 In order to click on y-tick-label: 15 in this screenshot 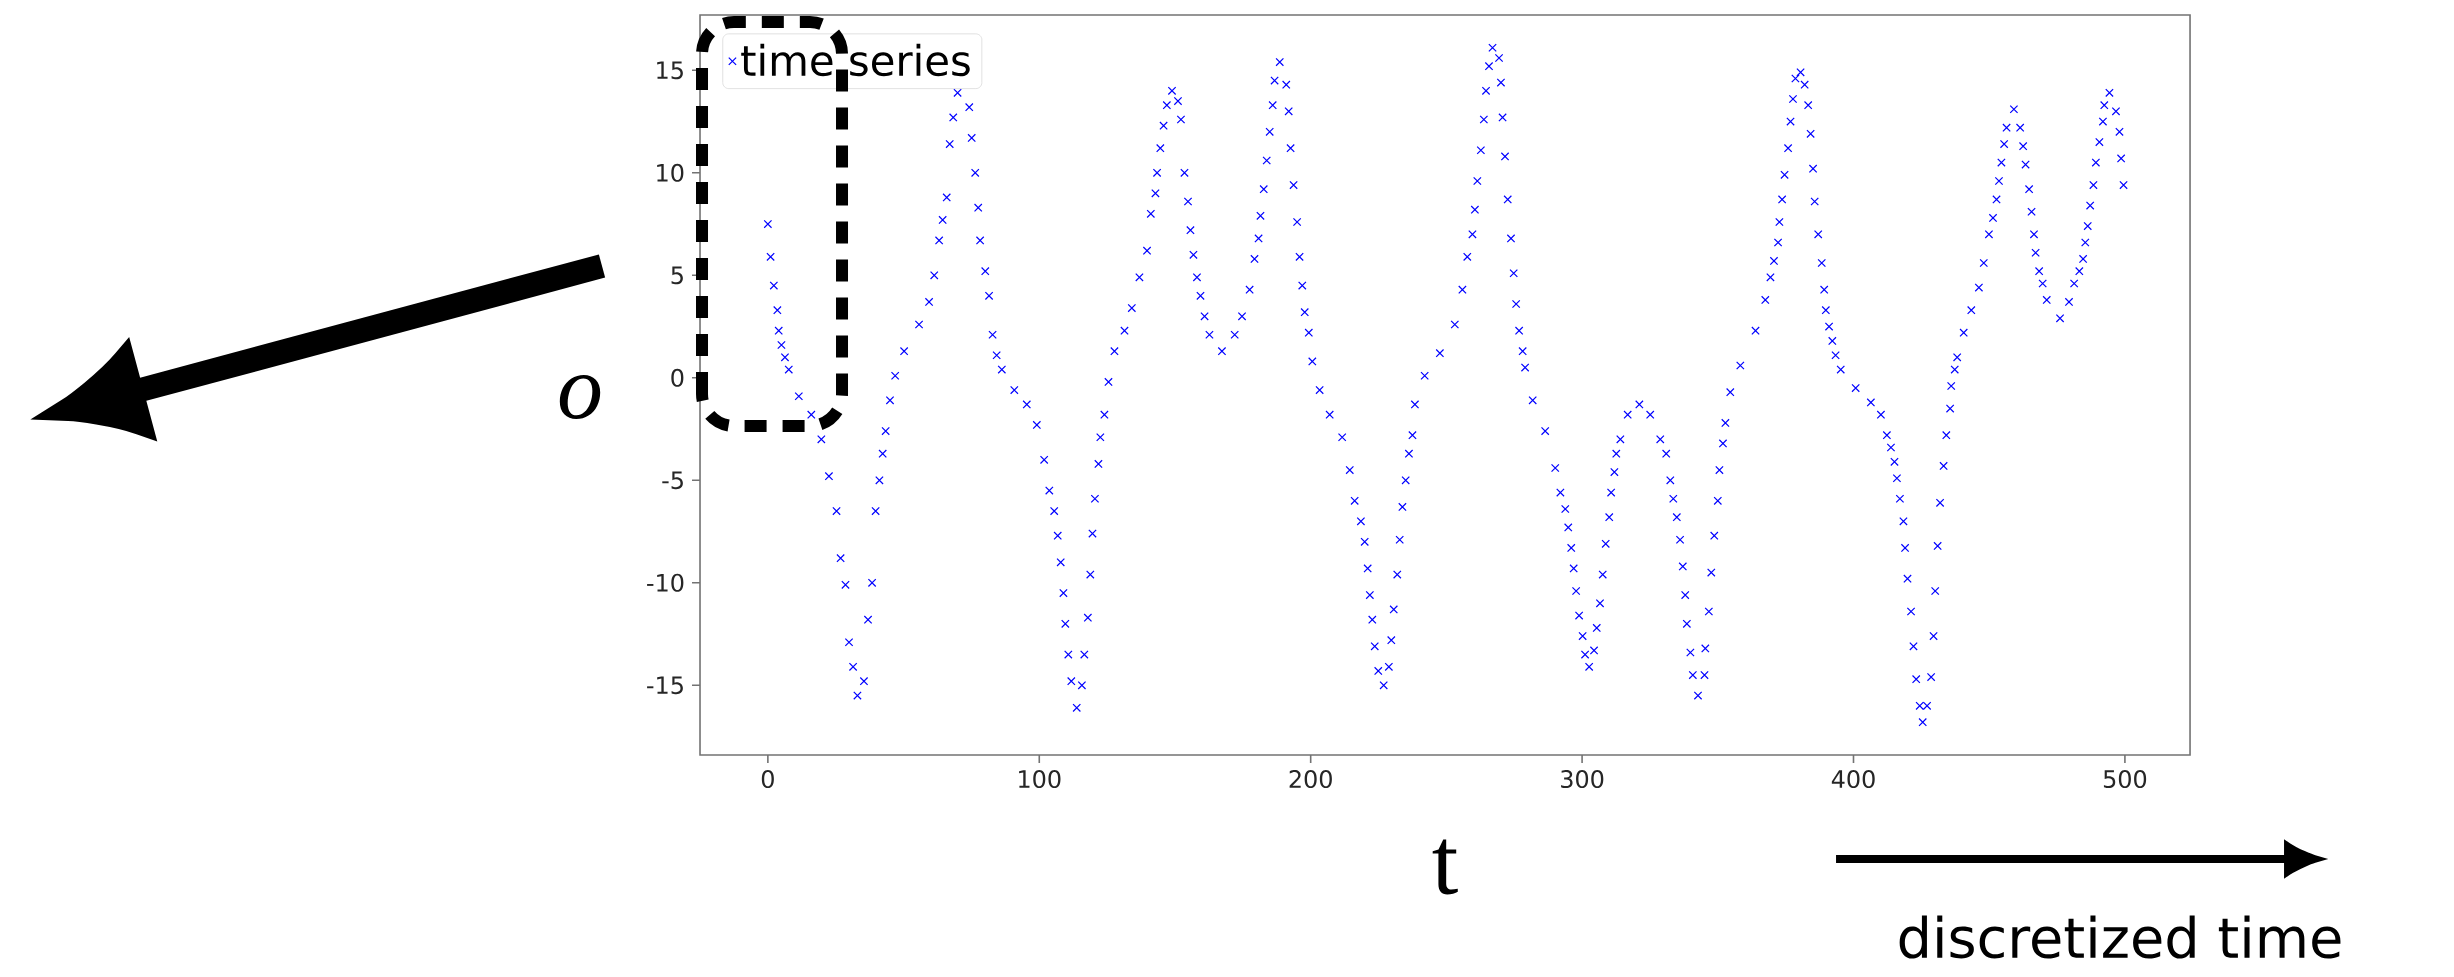, I will do `click(670, 70)`.